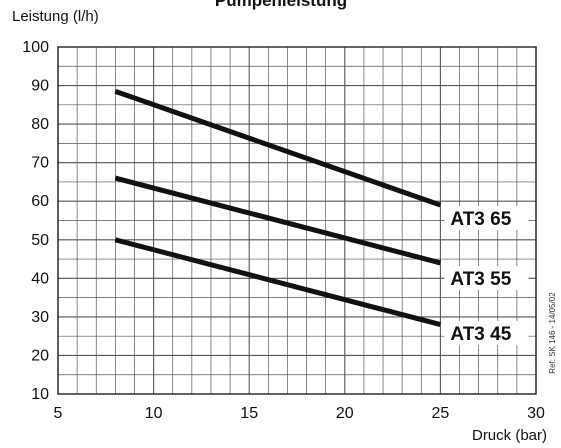  What do you see at coordinates (480, 279) in the screenshot?
I see `series-label: AT3 55` at bounding box center [480, 279].